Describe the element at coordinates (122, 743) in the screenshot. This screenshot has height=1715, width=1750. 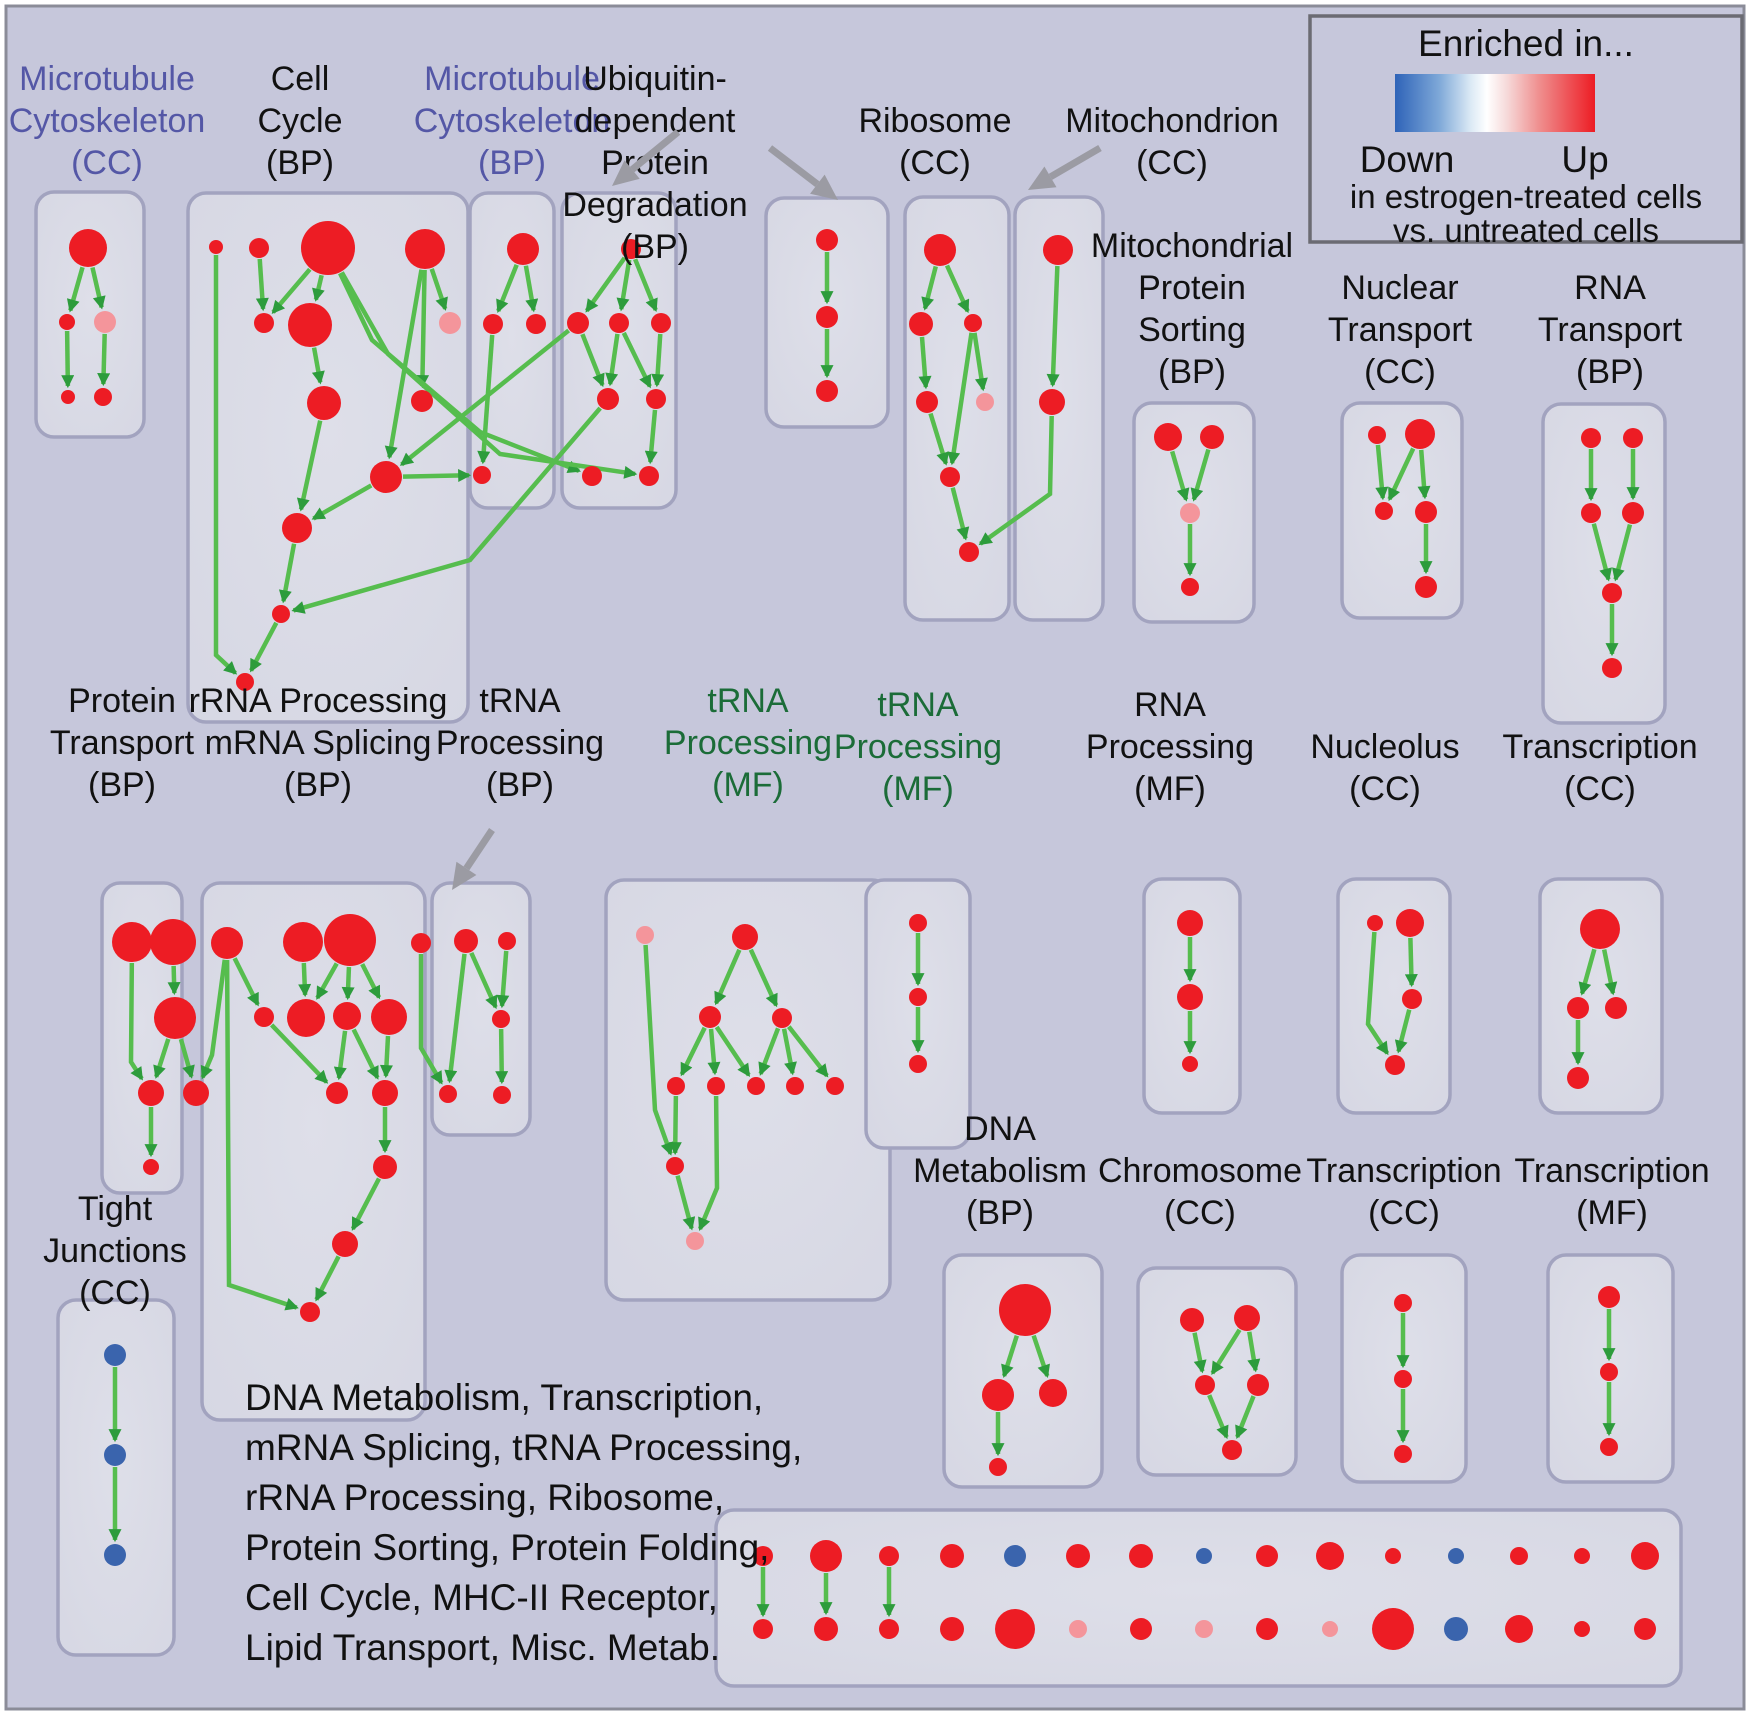
I see `cluster-label-protein-transport: Protein Transport (BP)` at that location.